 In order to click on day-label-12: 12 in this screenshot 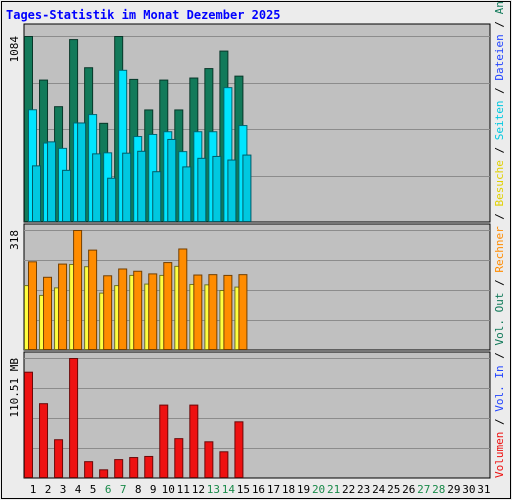, I will do `click(198, 489)`.